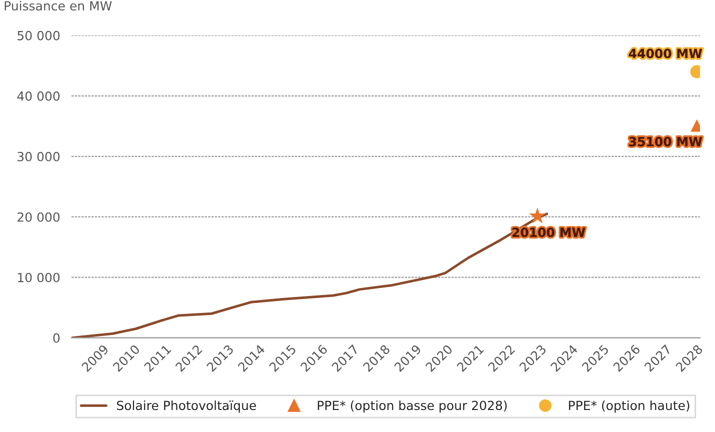 The image size is (715, 432). What do you see at coordinates (537, 215) in the screenshot?
I see `point` at bounding box center [537, 215].